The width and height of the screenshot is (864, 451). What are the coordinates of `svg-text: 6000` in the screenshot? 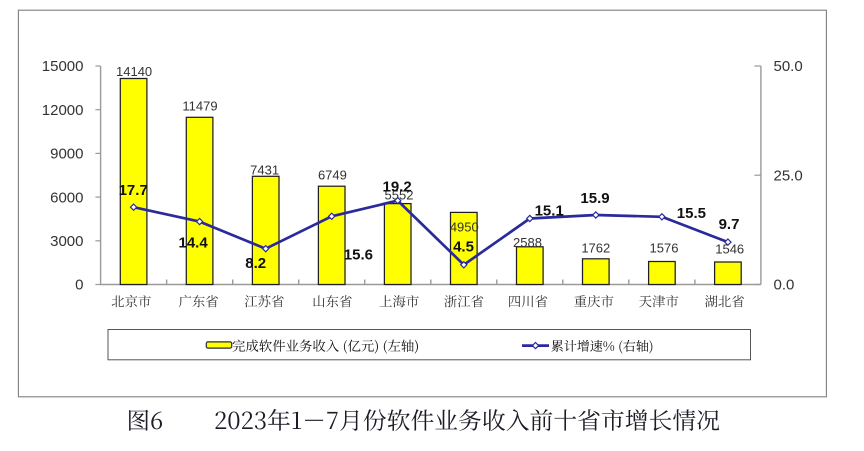 It's located at (66, 197).